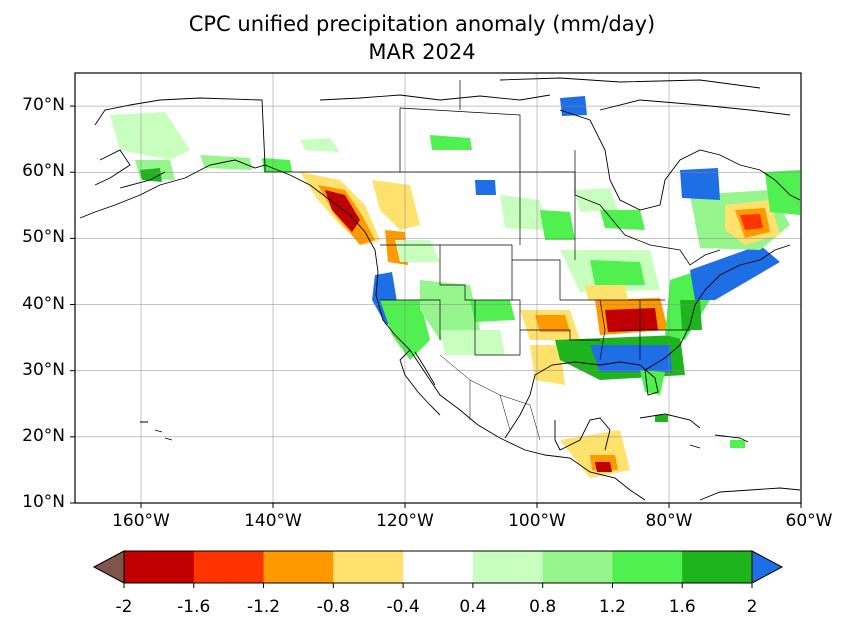 The image size is (844, 635). I want to click on lon-tick-label: 160°W, so click(141, 521).